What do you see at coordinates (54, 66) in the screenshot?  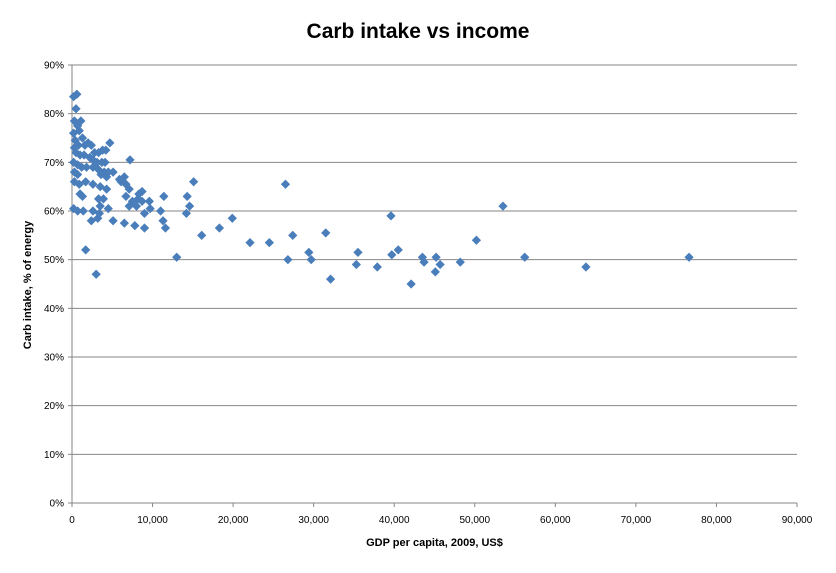 I see `y-tick-label: 90%` at bounding box center [54, 66].